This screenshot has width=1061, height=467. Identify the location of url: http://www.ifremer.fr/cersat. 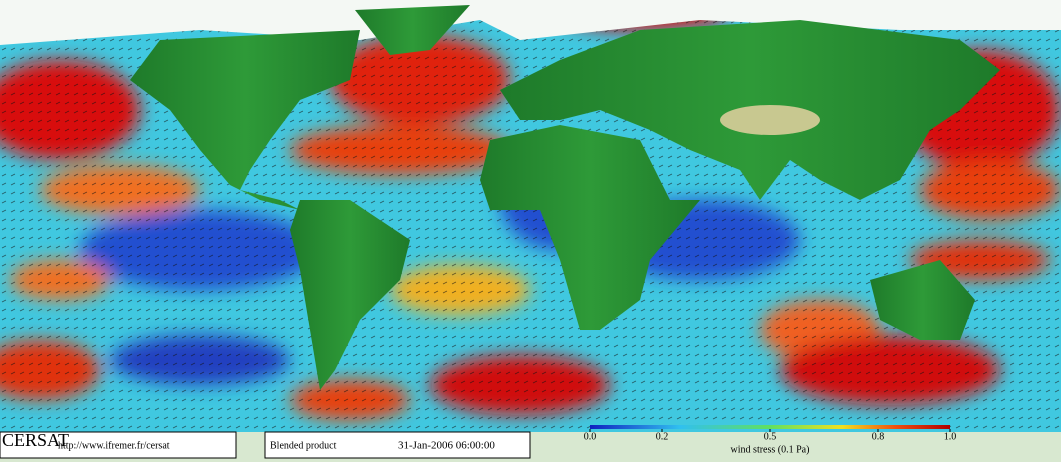
(114, 445).